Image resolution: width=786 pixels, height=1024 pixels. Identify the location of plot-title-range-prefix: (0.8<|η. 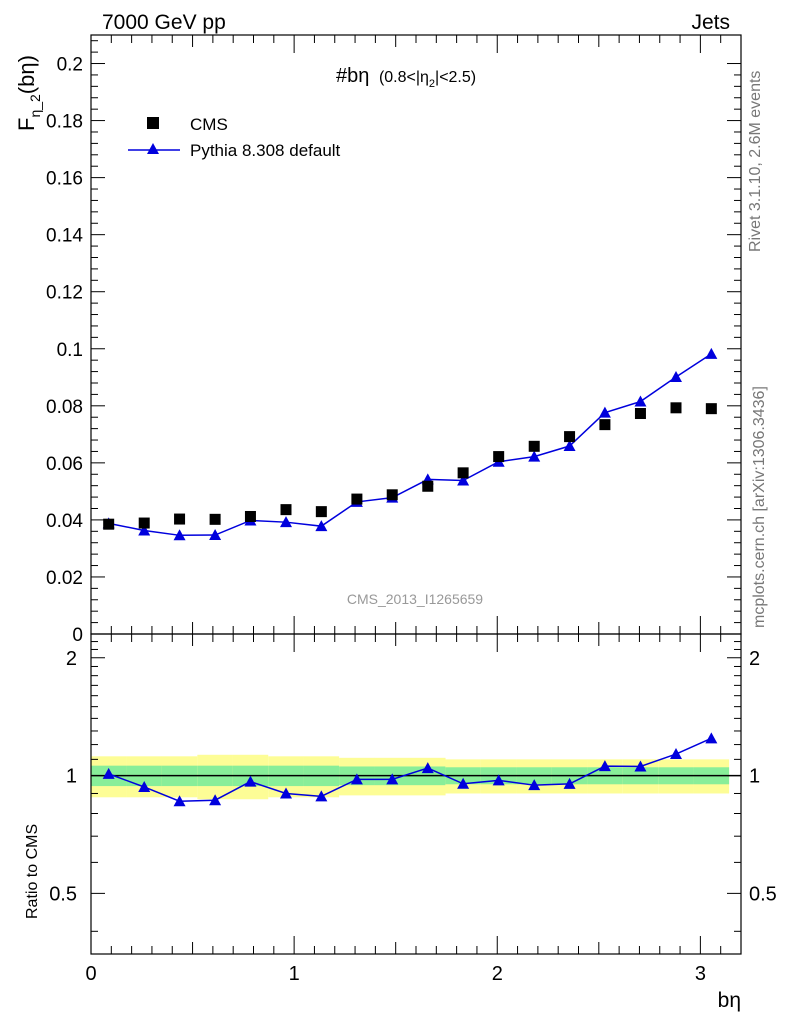
(404, 77).